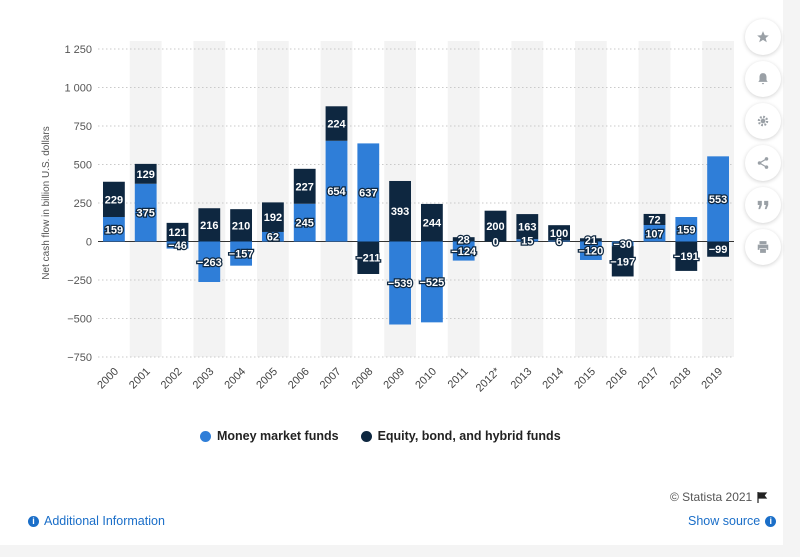 The image size is (800, 557). I want to click on data-label: 200, so click(495, 227).